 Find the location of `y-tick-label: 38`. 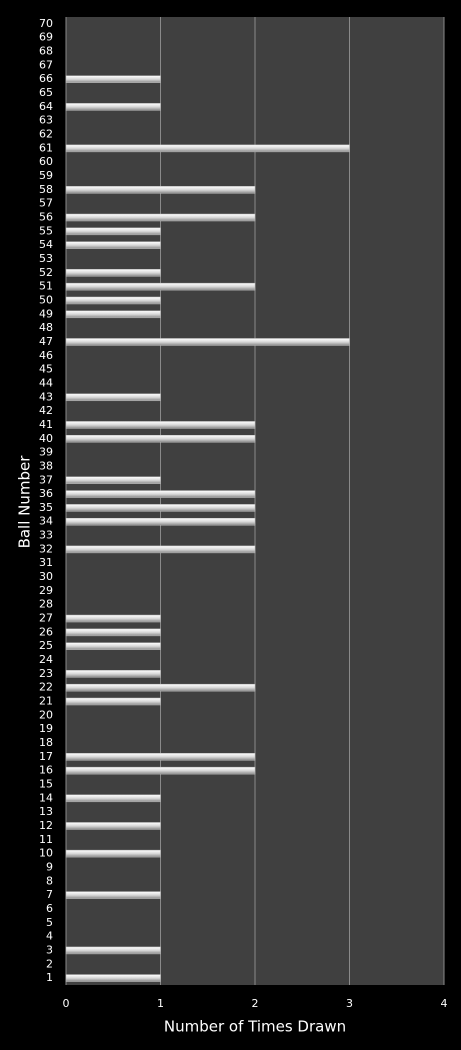

y-tick-label: 38 is located at coordinates (46, 465).